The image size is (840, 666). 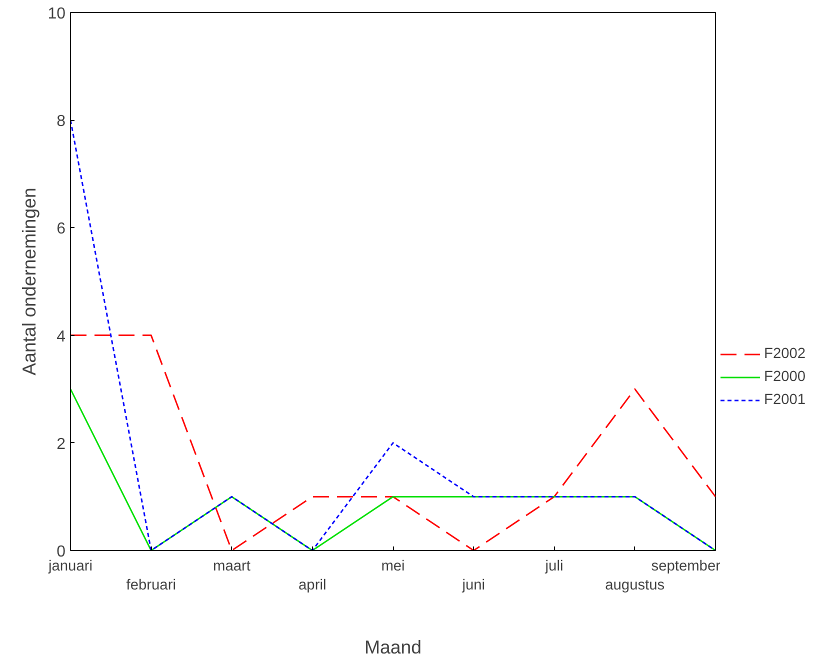 What do you see at coordinates (231, 566) in the screenshot?
I see `x-tick-label: maart` at bounding box center [231, 566].